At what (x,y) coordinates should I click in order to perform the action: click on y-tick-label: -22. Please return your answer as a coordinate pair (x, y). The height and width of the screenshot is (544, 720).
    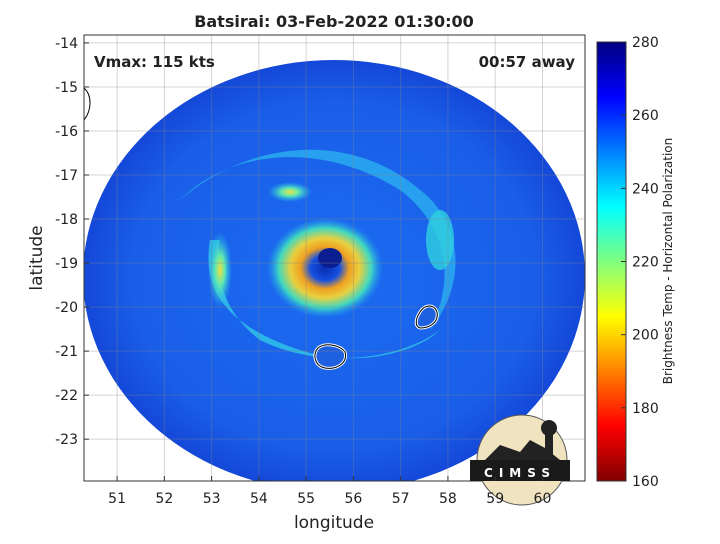
    Looking at the image, I should click on (66, 396).